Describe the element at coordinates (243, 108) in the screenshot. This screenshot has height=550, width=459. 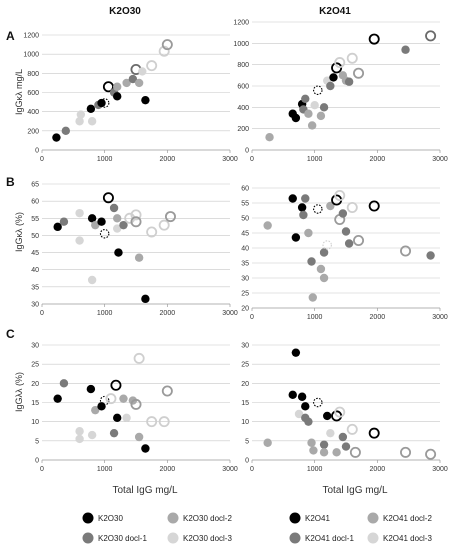
I see `y-tick-label: 400` at that location.